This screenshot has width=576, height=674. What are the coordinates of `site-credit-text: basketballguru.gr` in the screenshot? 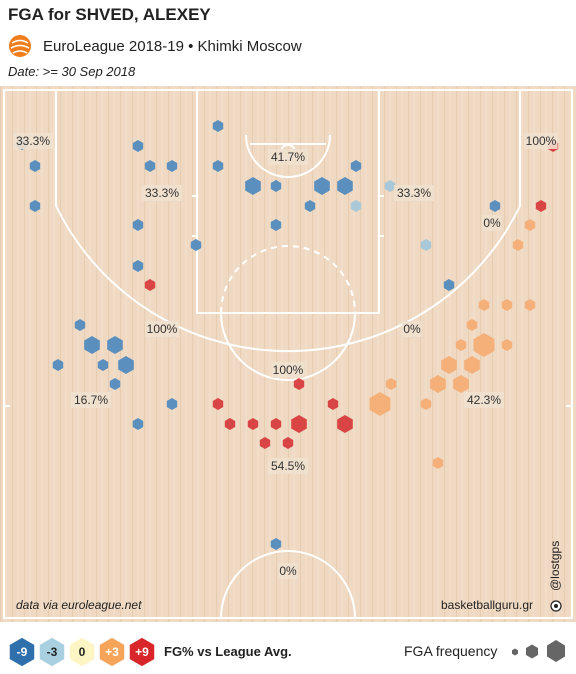 It's located at (487, 605).